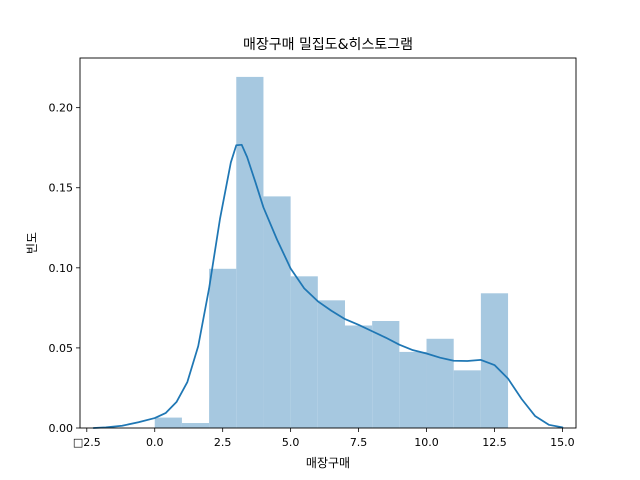 Image resolution: width=640 pixels, height=480 pixels. I want to click on x-tick-label-4: 7.5, so click(359, 442).